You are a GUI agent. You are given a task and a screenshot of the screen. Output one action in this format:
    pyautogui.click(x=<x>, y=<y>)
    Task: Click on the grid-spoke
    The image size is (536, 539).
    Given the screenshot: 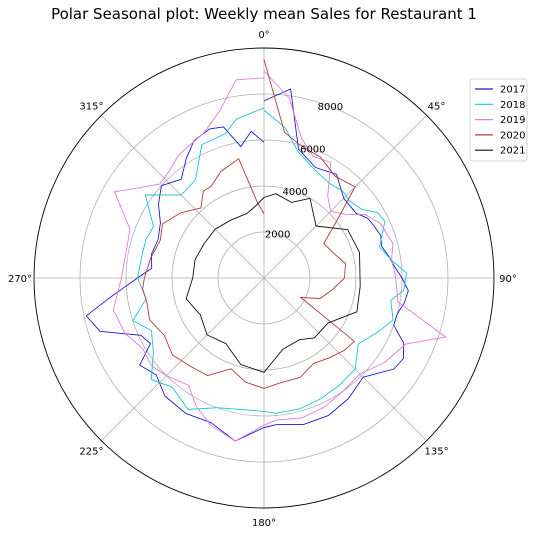 What is the action you would take?
    pyautogui.click(x=182, y=359)
    